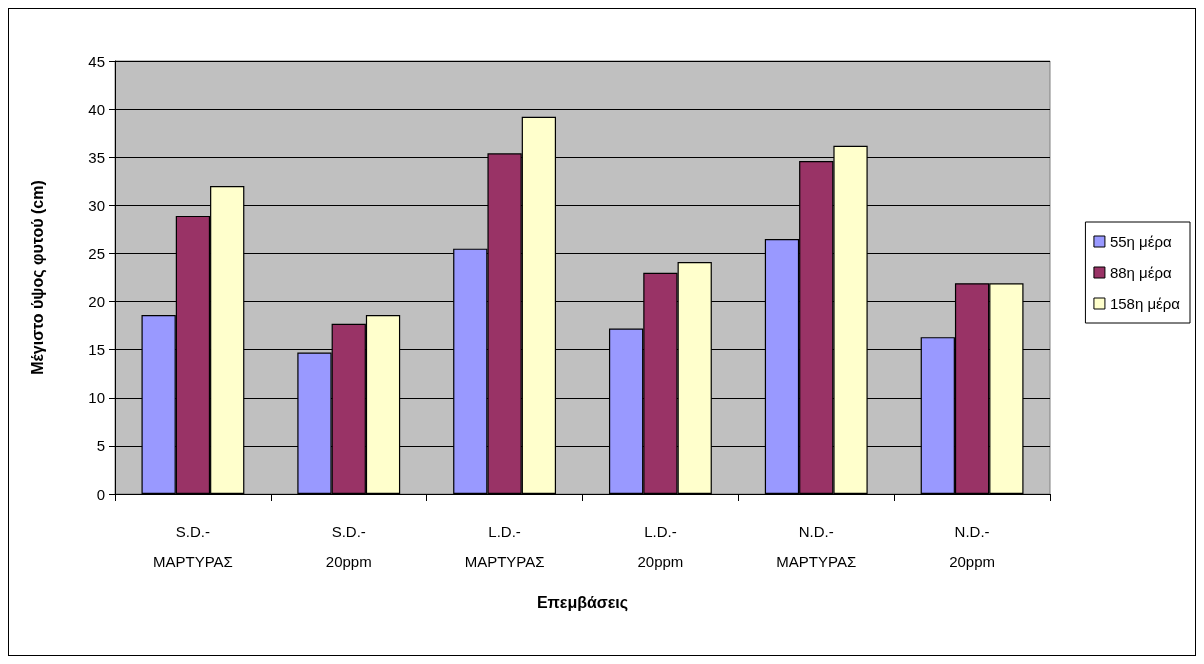 The width and height of the screenshot is (1204, 664). I want to click on x-tick-label: L.D.- 20ppm, so click(660, 546).